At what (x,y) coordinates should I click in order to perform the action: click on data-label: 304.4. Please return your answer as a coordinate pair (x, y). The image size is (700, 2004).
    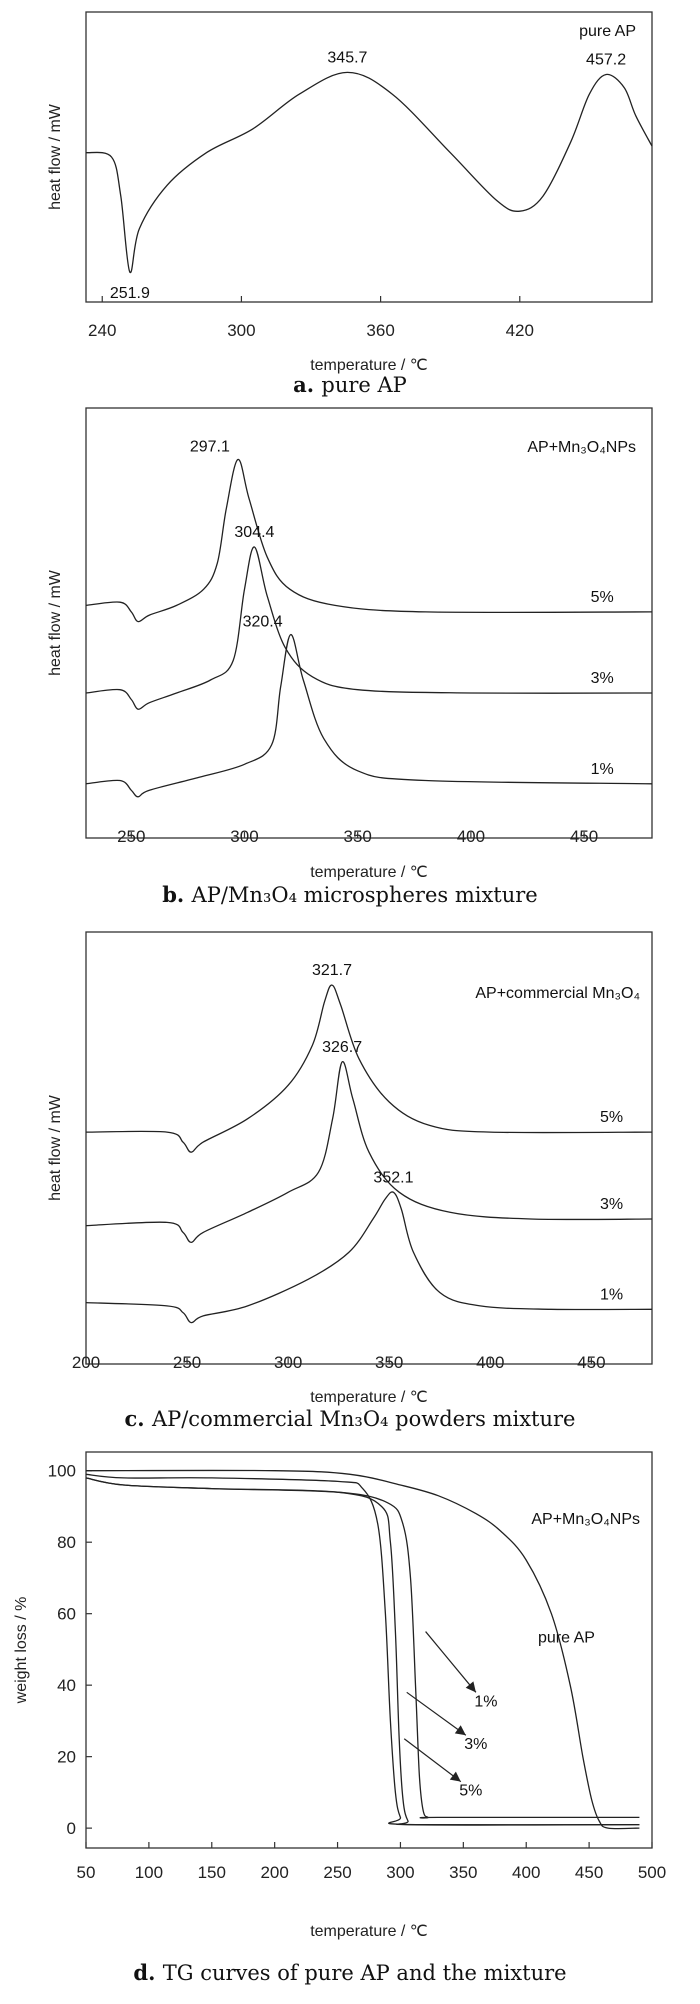
    Looking at the image, I should click on (254, 532).